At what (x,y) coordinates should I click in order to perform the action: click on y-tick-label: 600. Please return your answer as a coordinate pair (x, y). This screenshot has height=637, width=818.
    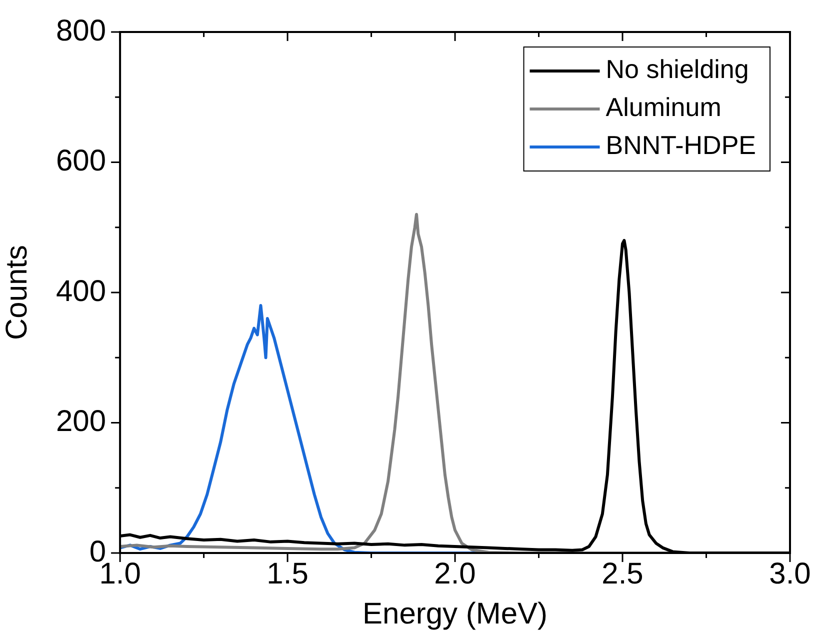
    Looking at the image, I should click on (81, 161).